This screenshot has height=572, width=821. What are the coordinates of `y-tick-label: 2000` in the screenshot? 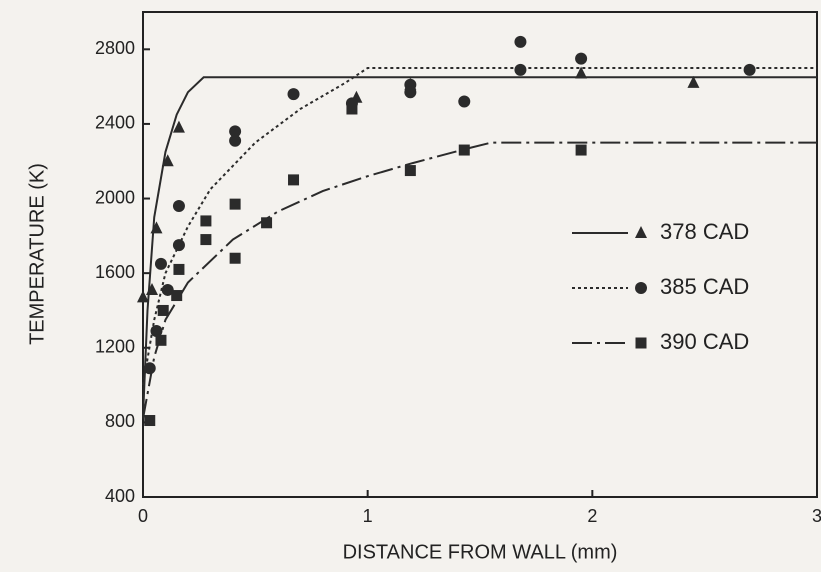 It's located at (115, 197).